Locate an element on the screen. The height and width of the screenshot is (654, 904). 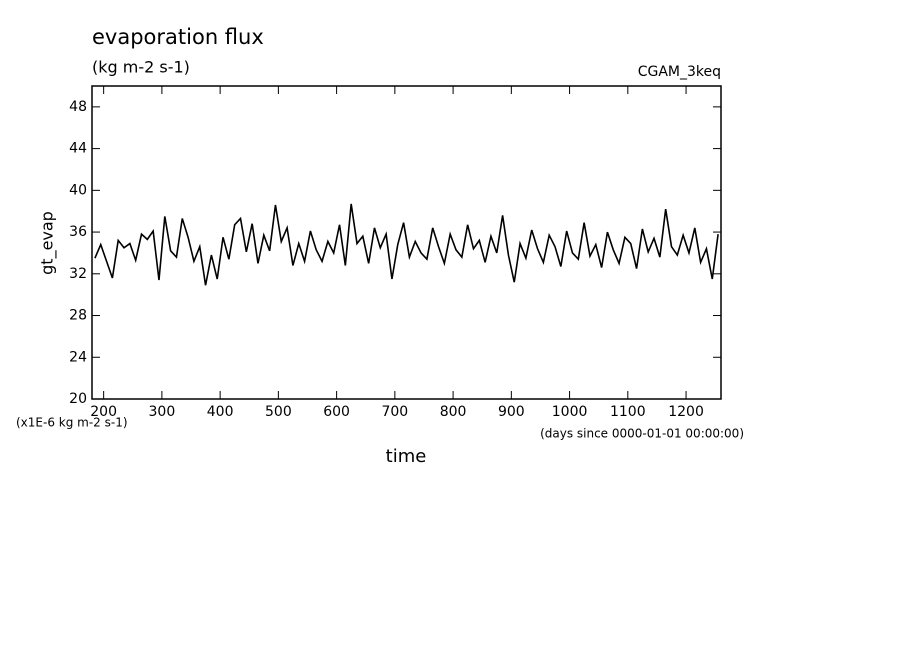
y-tick-label: 36 is located at coordinates (78, 232).